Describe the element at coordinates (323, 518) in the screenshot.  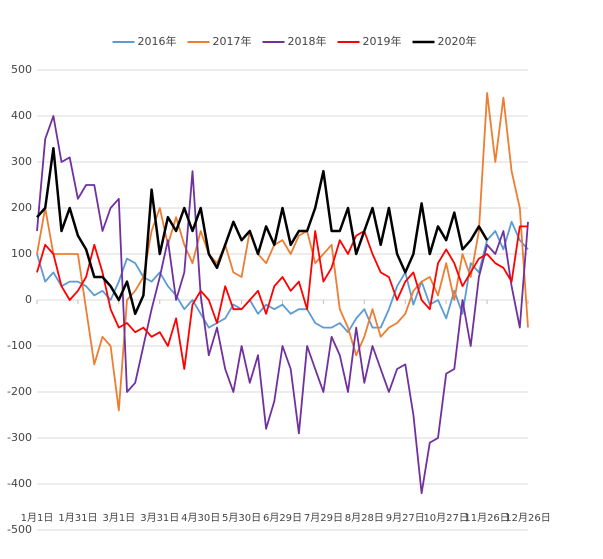
I see `x-tick-label: 7月29日` at that location.